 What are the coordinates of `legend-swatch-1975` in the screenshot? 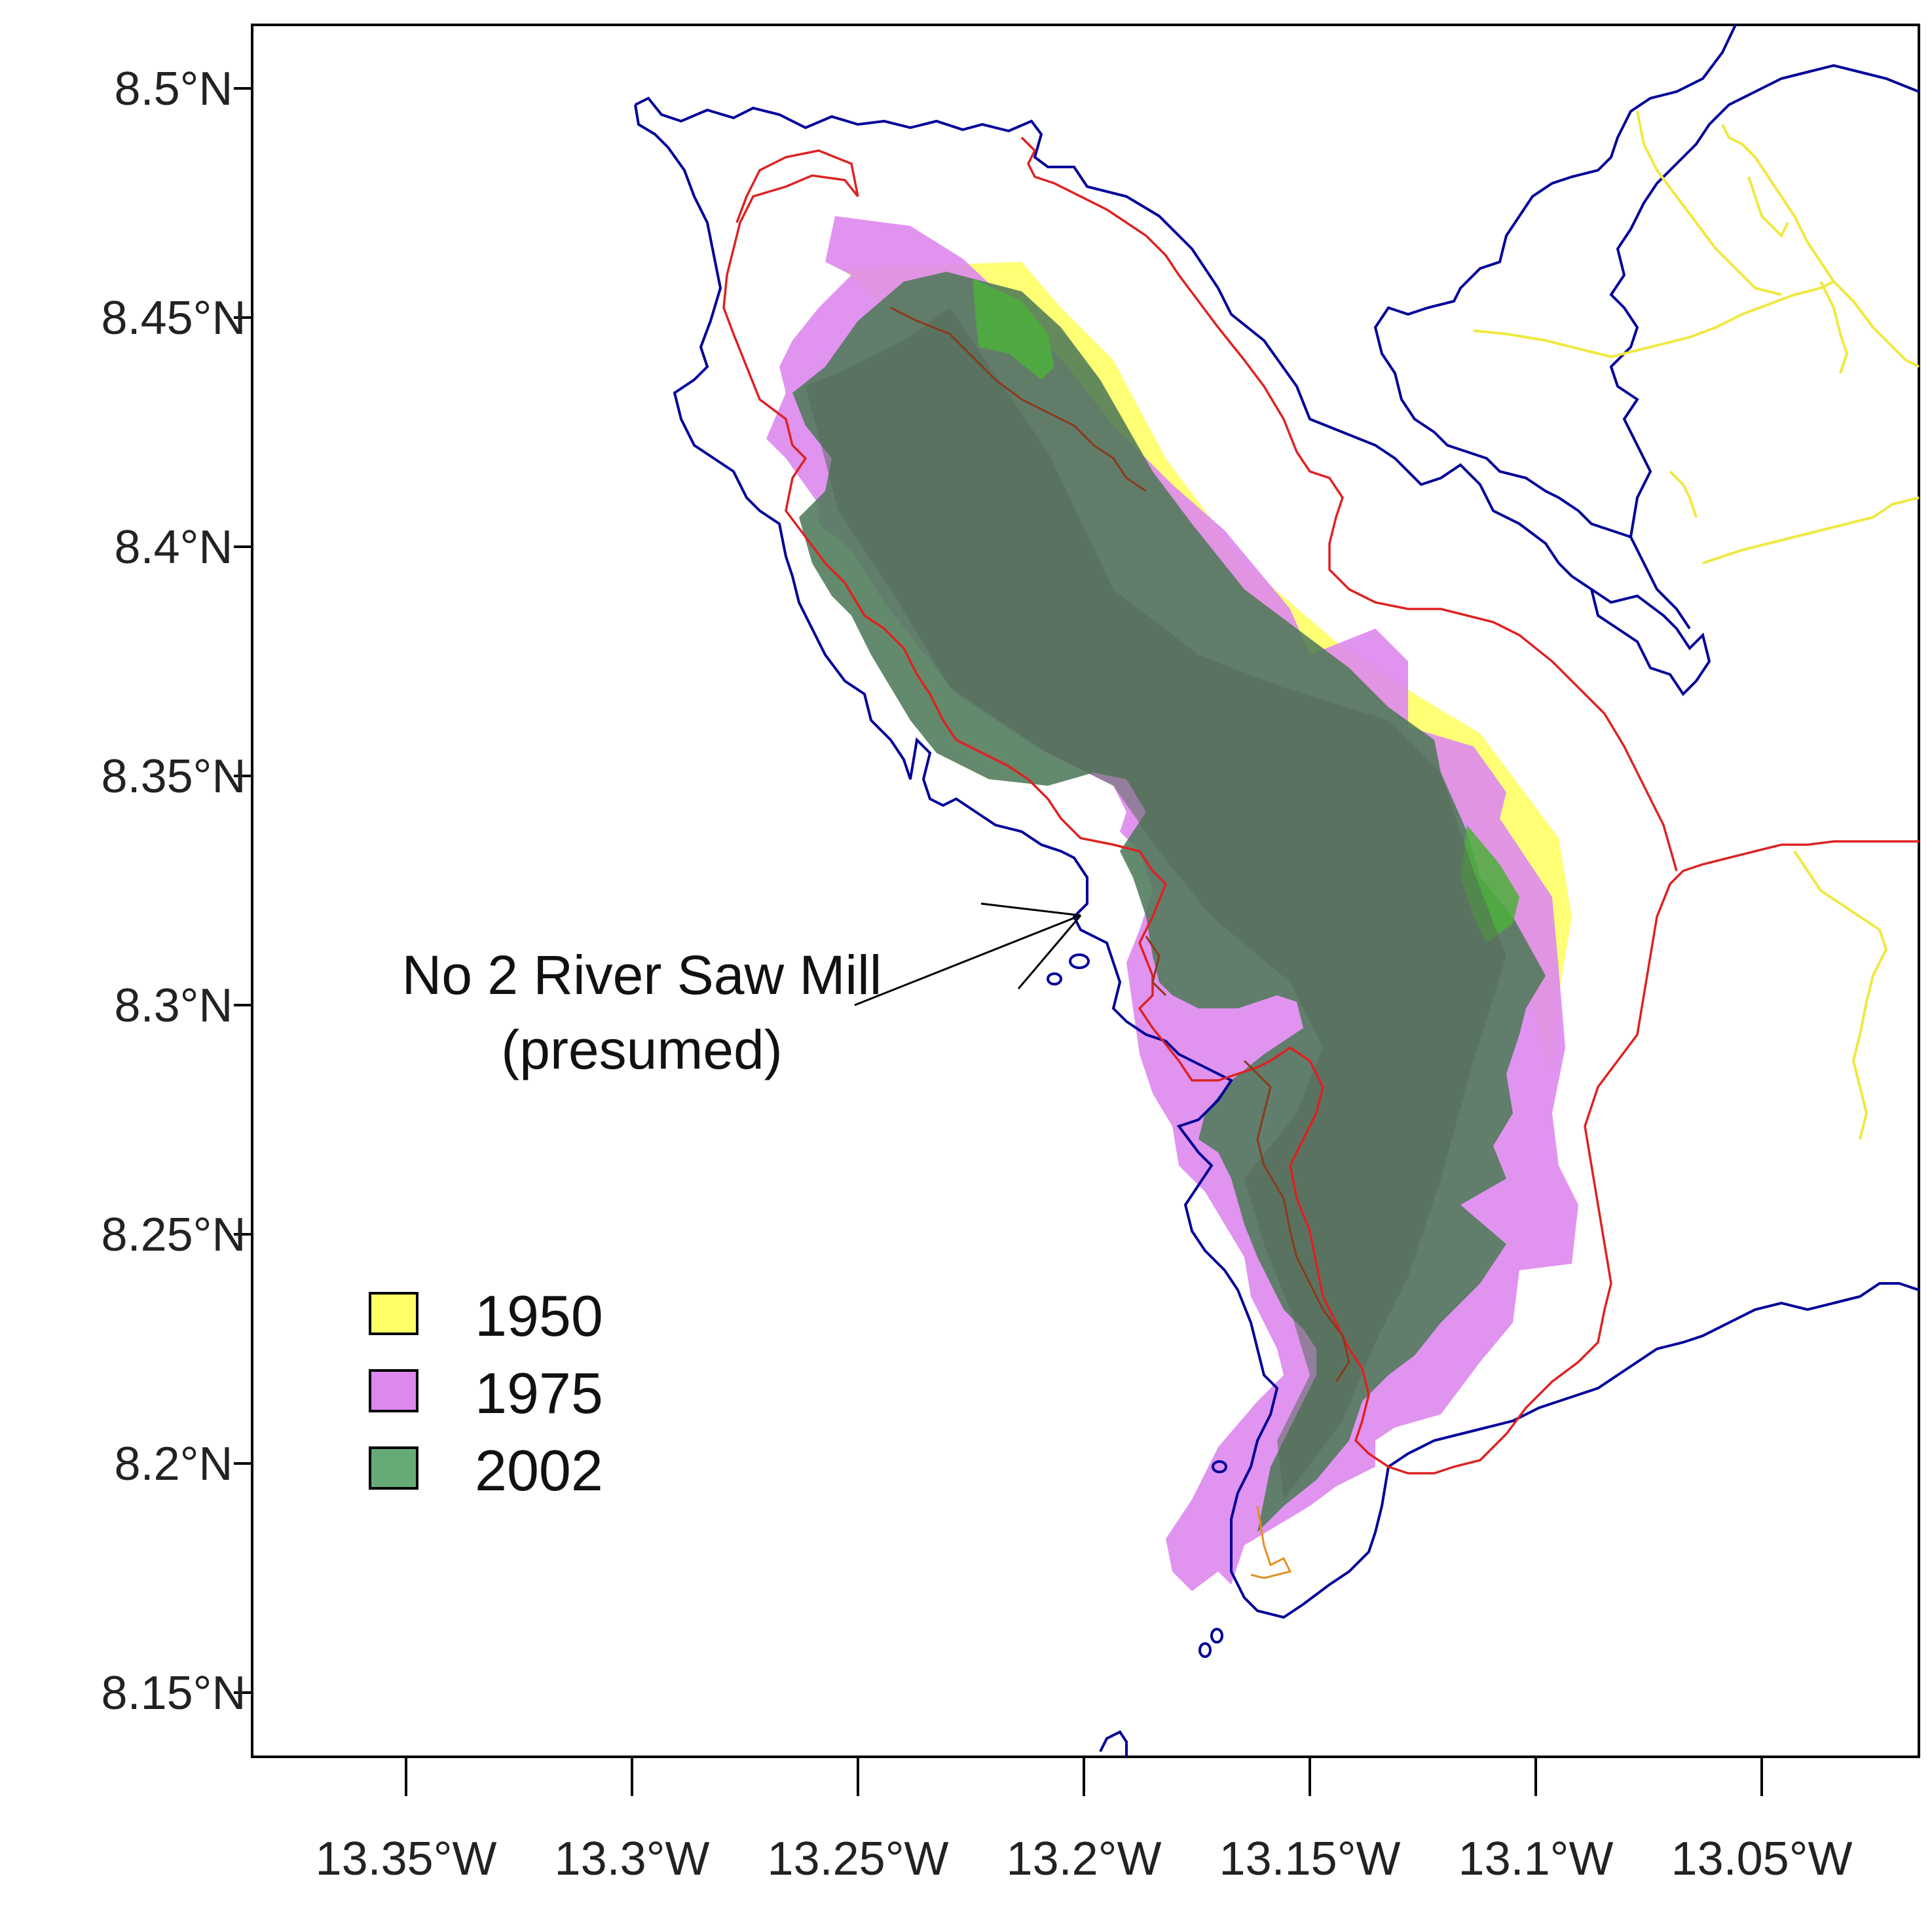 It's located at (394, 1390).